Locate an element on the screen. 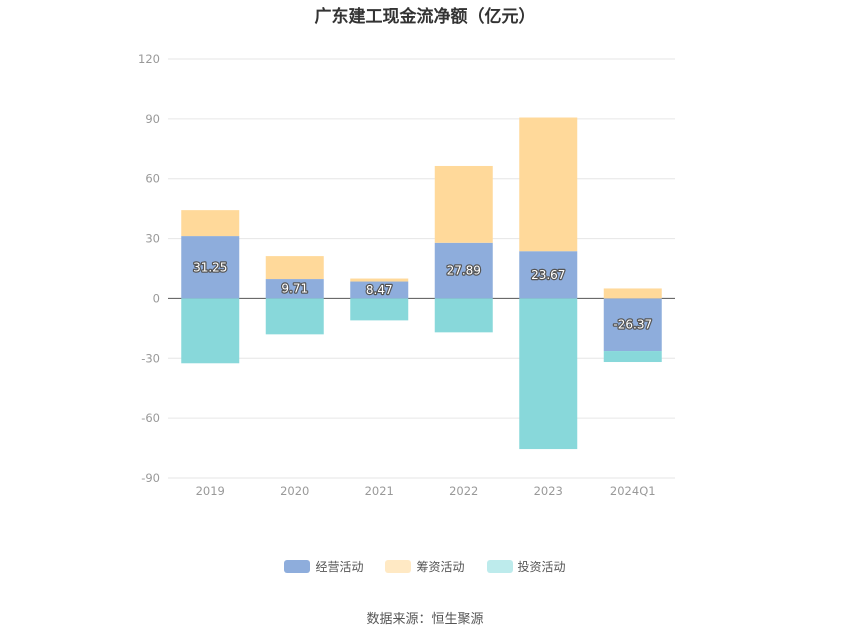 Image resolution: width=850 pixels, height=637 pixels. bar-operating-2022 is located at coordinates (463, 270).